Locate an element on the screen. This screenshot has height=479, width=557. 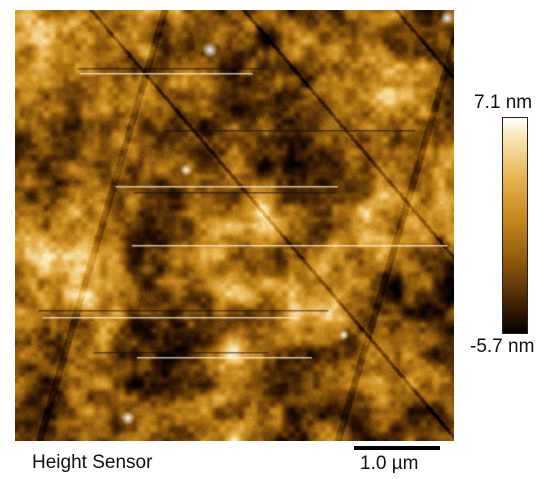
scale-bar-line is located at coordinates (397, 448).